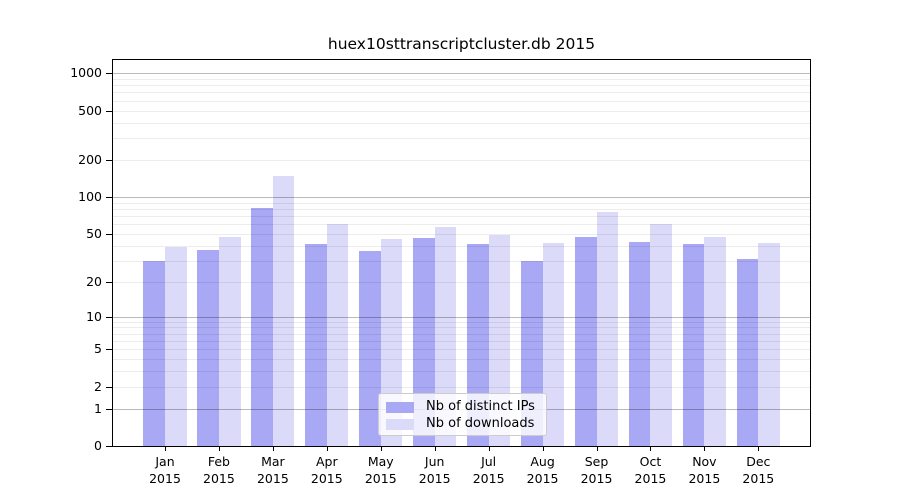  What do you see at coordinates (219, 470) in the screenshot?
I see `x-axis-label-feb: Feb 2015` at bounding box center [219, 470].